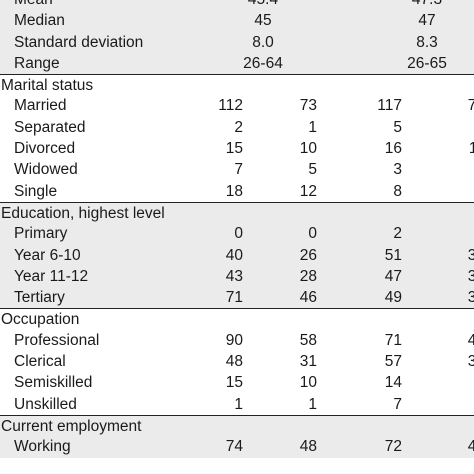  What do you see at coordinates (237, 425) in the screenshot?
I see `section-header-row: Current employment` at bounding box center [237, 425].